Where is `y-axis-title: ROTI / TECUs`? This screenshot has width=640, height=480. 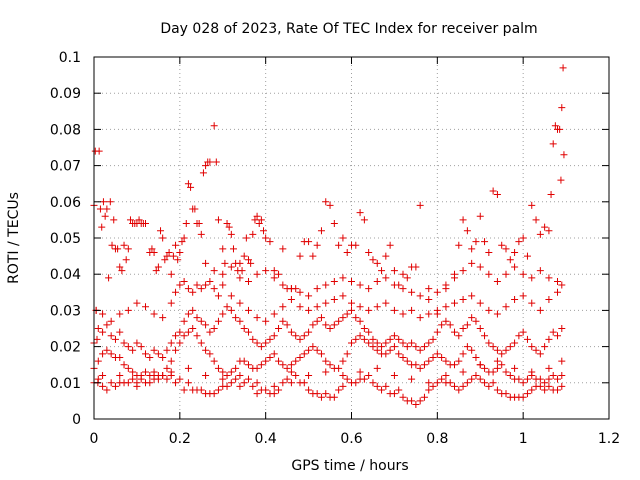
y-axis-title: ROTI / TECUs is located at coordinates (14, 238).